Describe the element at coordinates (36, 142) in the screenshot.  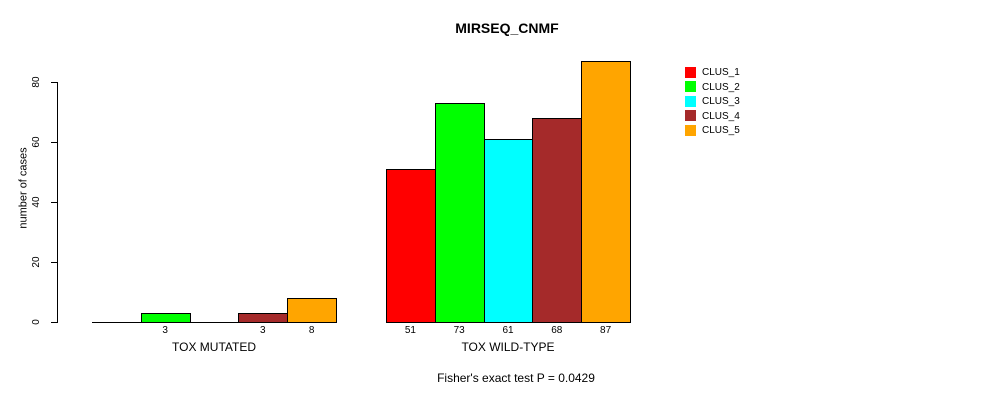
I see `y-tick-label: 60` at that location.